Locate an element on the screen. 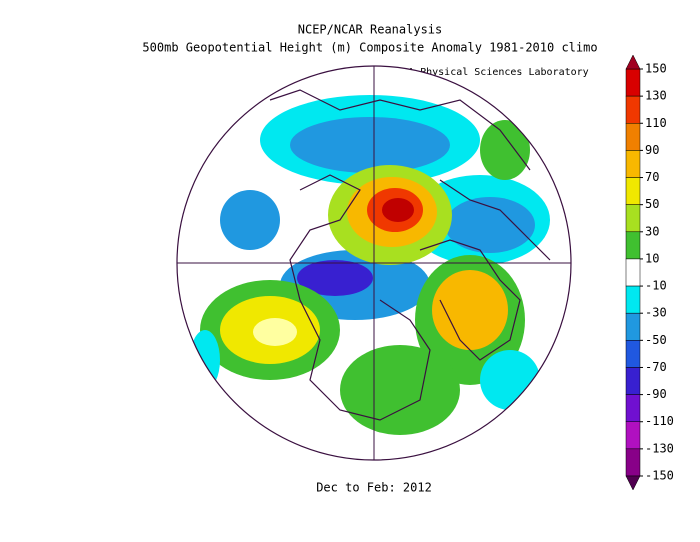 The height and width of the screenshot is (542, 700). colorbar-label: -90 is located at coordinates (656, 394).